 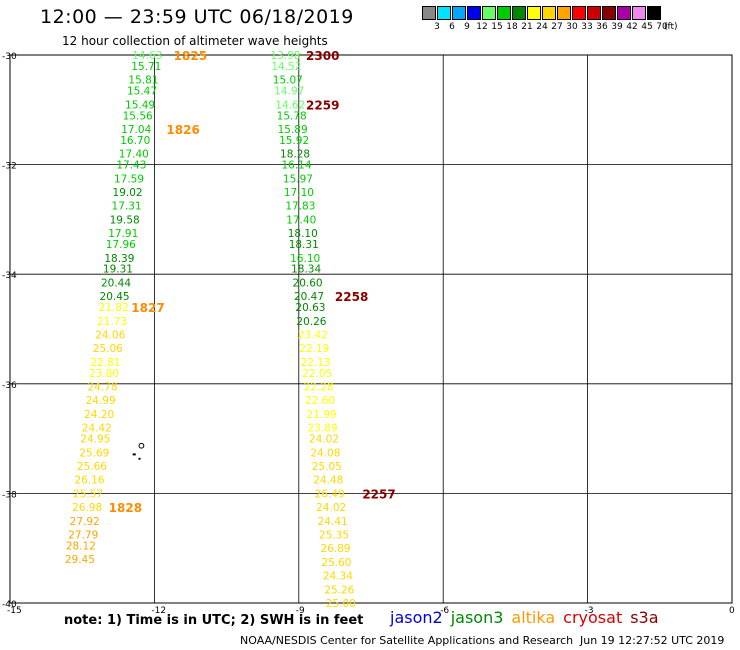 I want to click on legend-label: 70, so click(x=662, y=27).